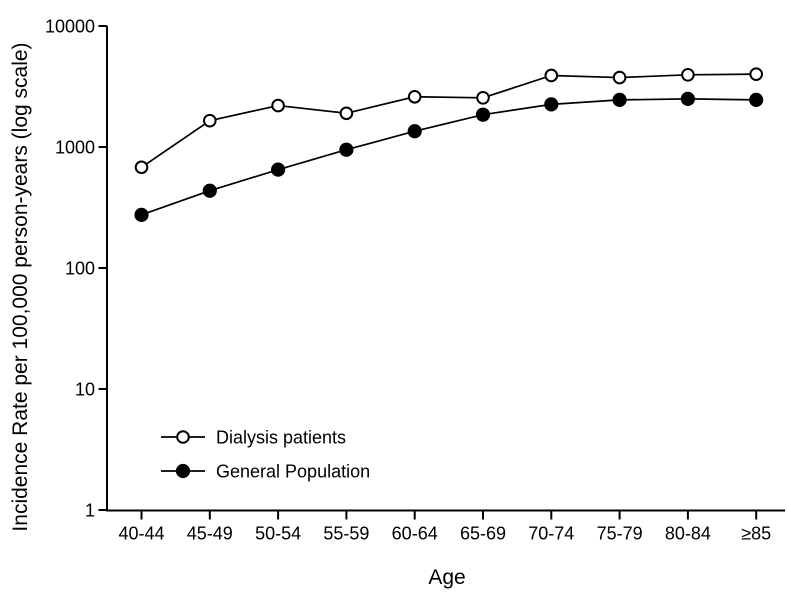 The height and width of the screenshot is (594, 787). Describe the element at coordinates (141, 534) in the screenshot. I see `x-tick-label: 40-44` at that location.